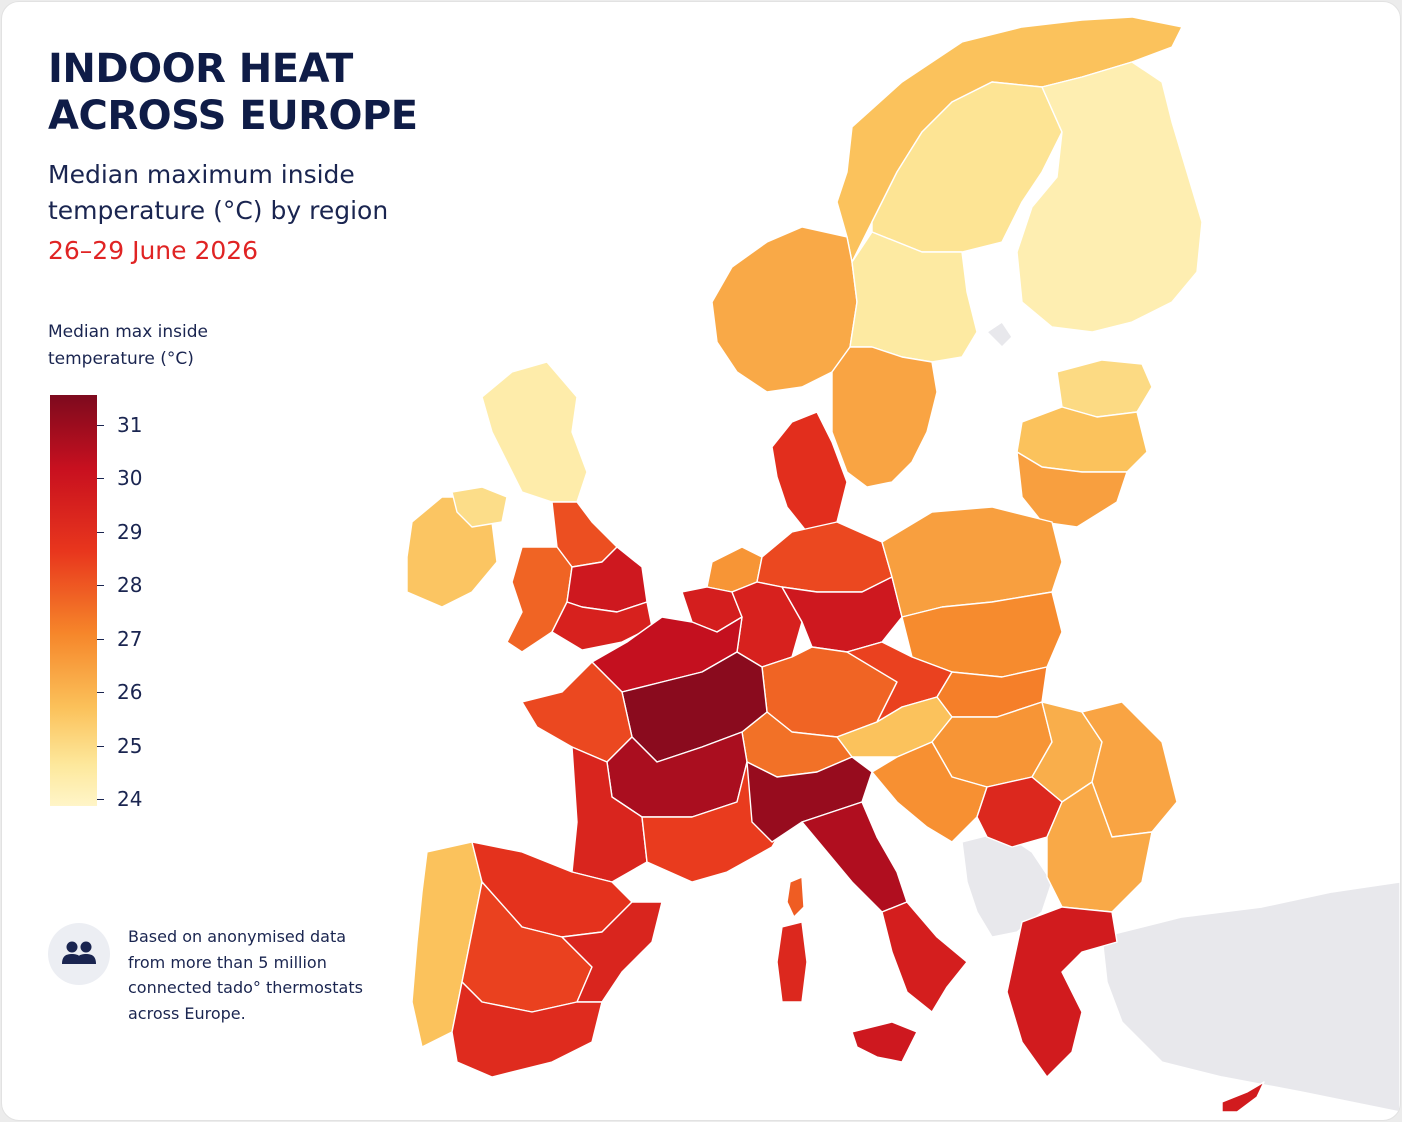  What do you see at coordinates (479, 507) in the screenshot?
I see `region-northern-ireland` at bounding box center [479, 507].